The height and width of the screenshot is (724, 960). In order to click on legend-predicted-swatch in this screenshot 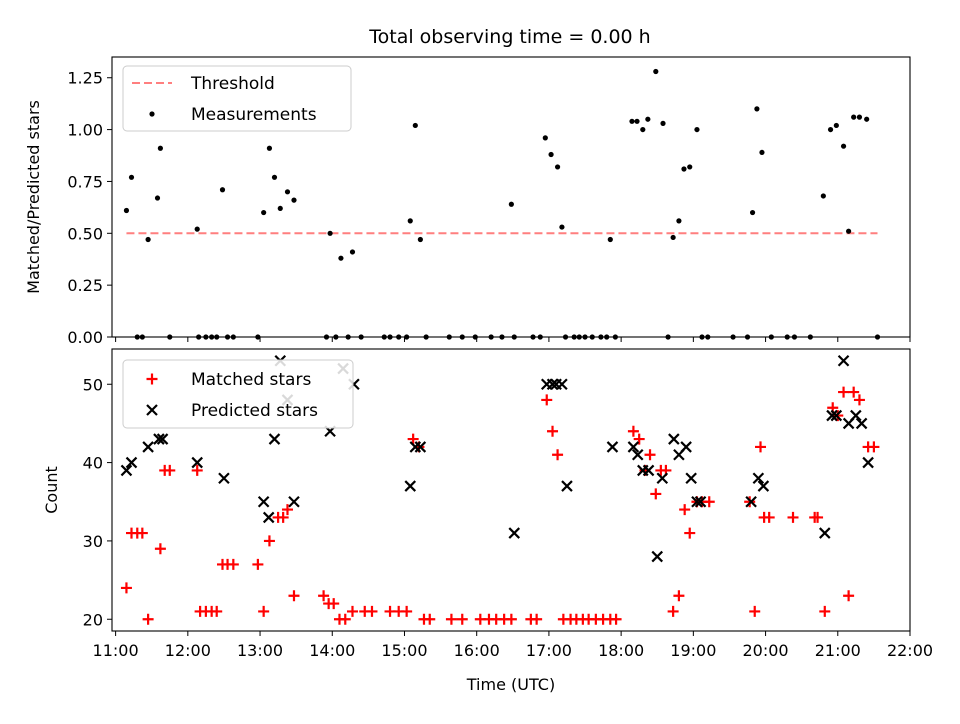, I will do `click(152, 410)`.